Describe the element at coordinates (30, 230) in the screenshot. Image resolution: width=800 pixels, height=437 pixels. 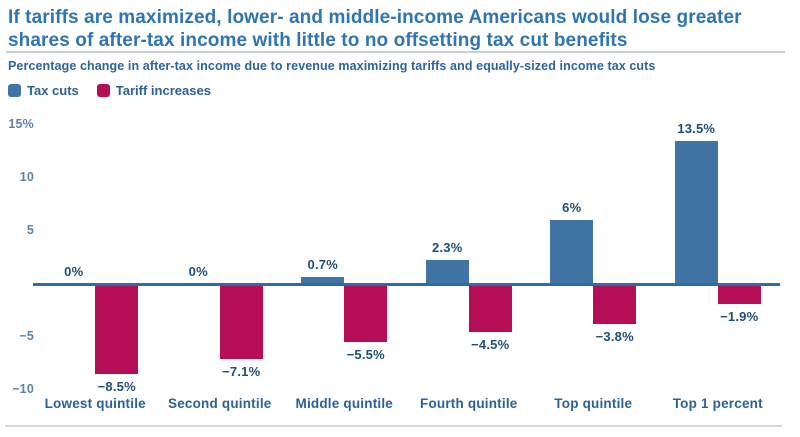
I see `y-axis-tick-label: 5` at that location.